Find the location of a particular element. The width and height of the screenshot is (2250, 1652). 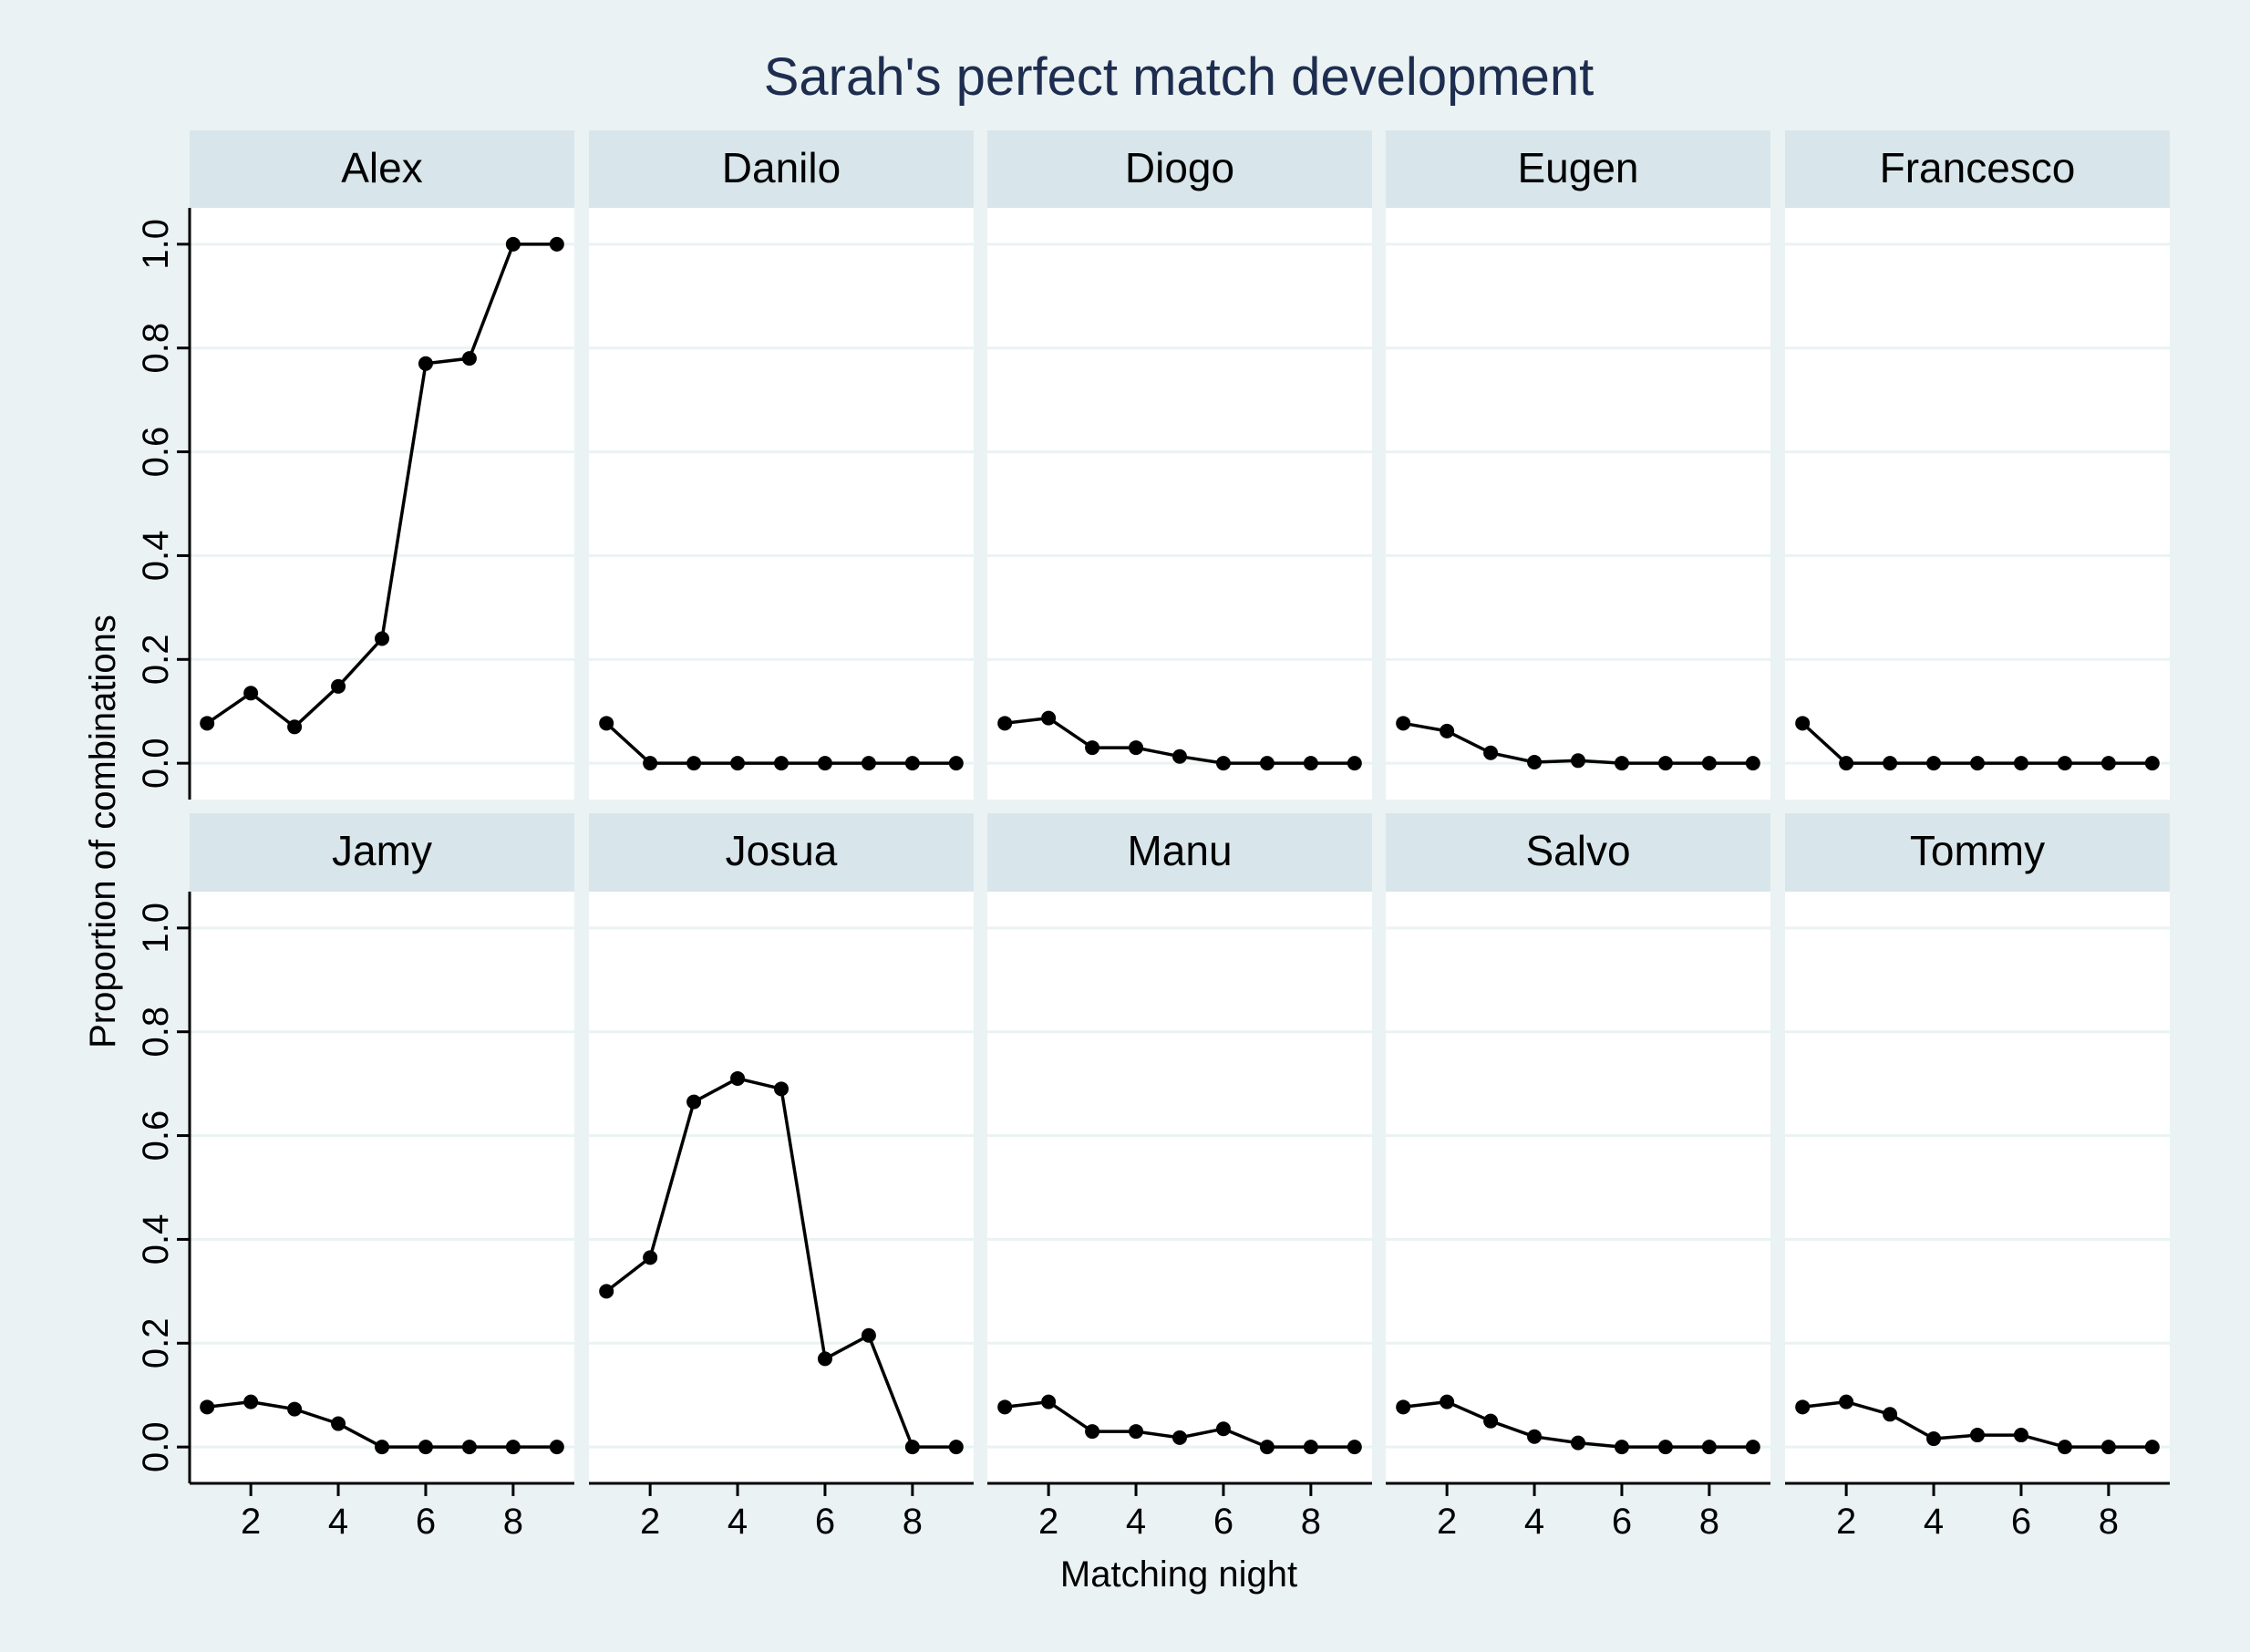

x-tick-label: 2 is located at coordinates (251, 1522).